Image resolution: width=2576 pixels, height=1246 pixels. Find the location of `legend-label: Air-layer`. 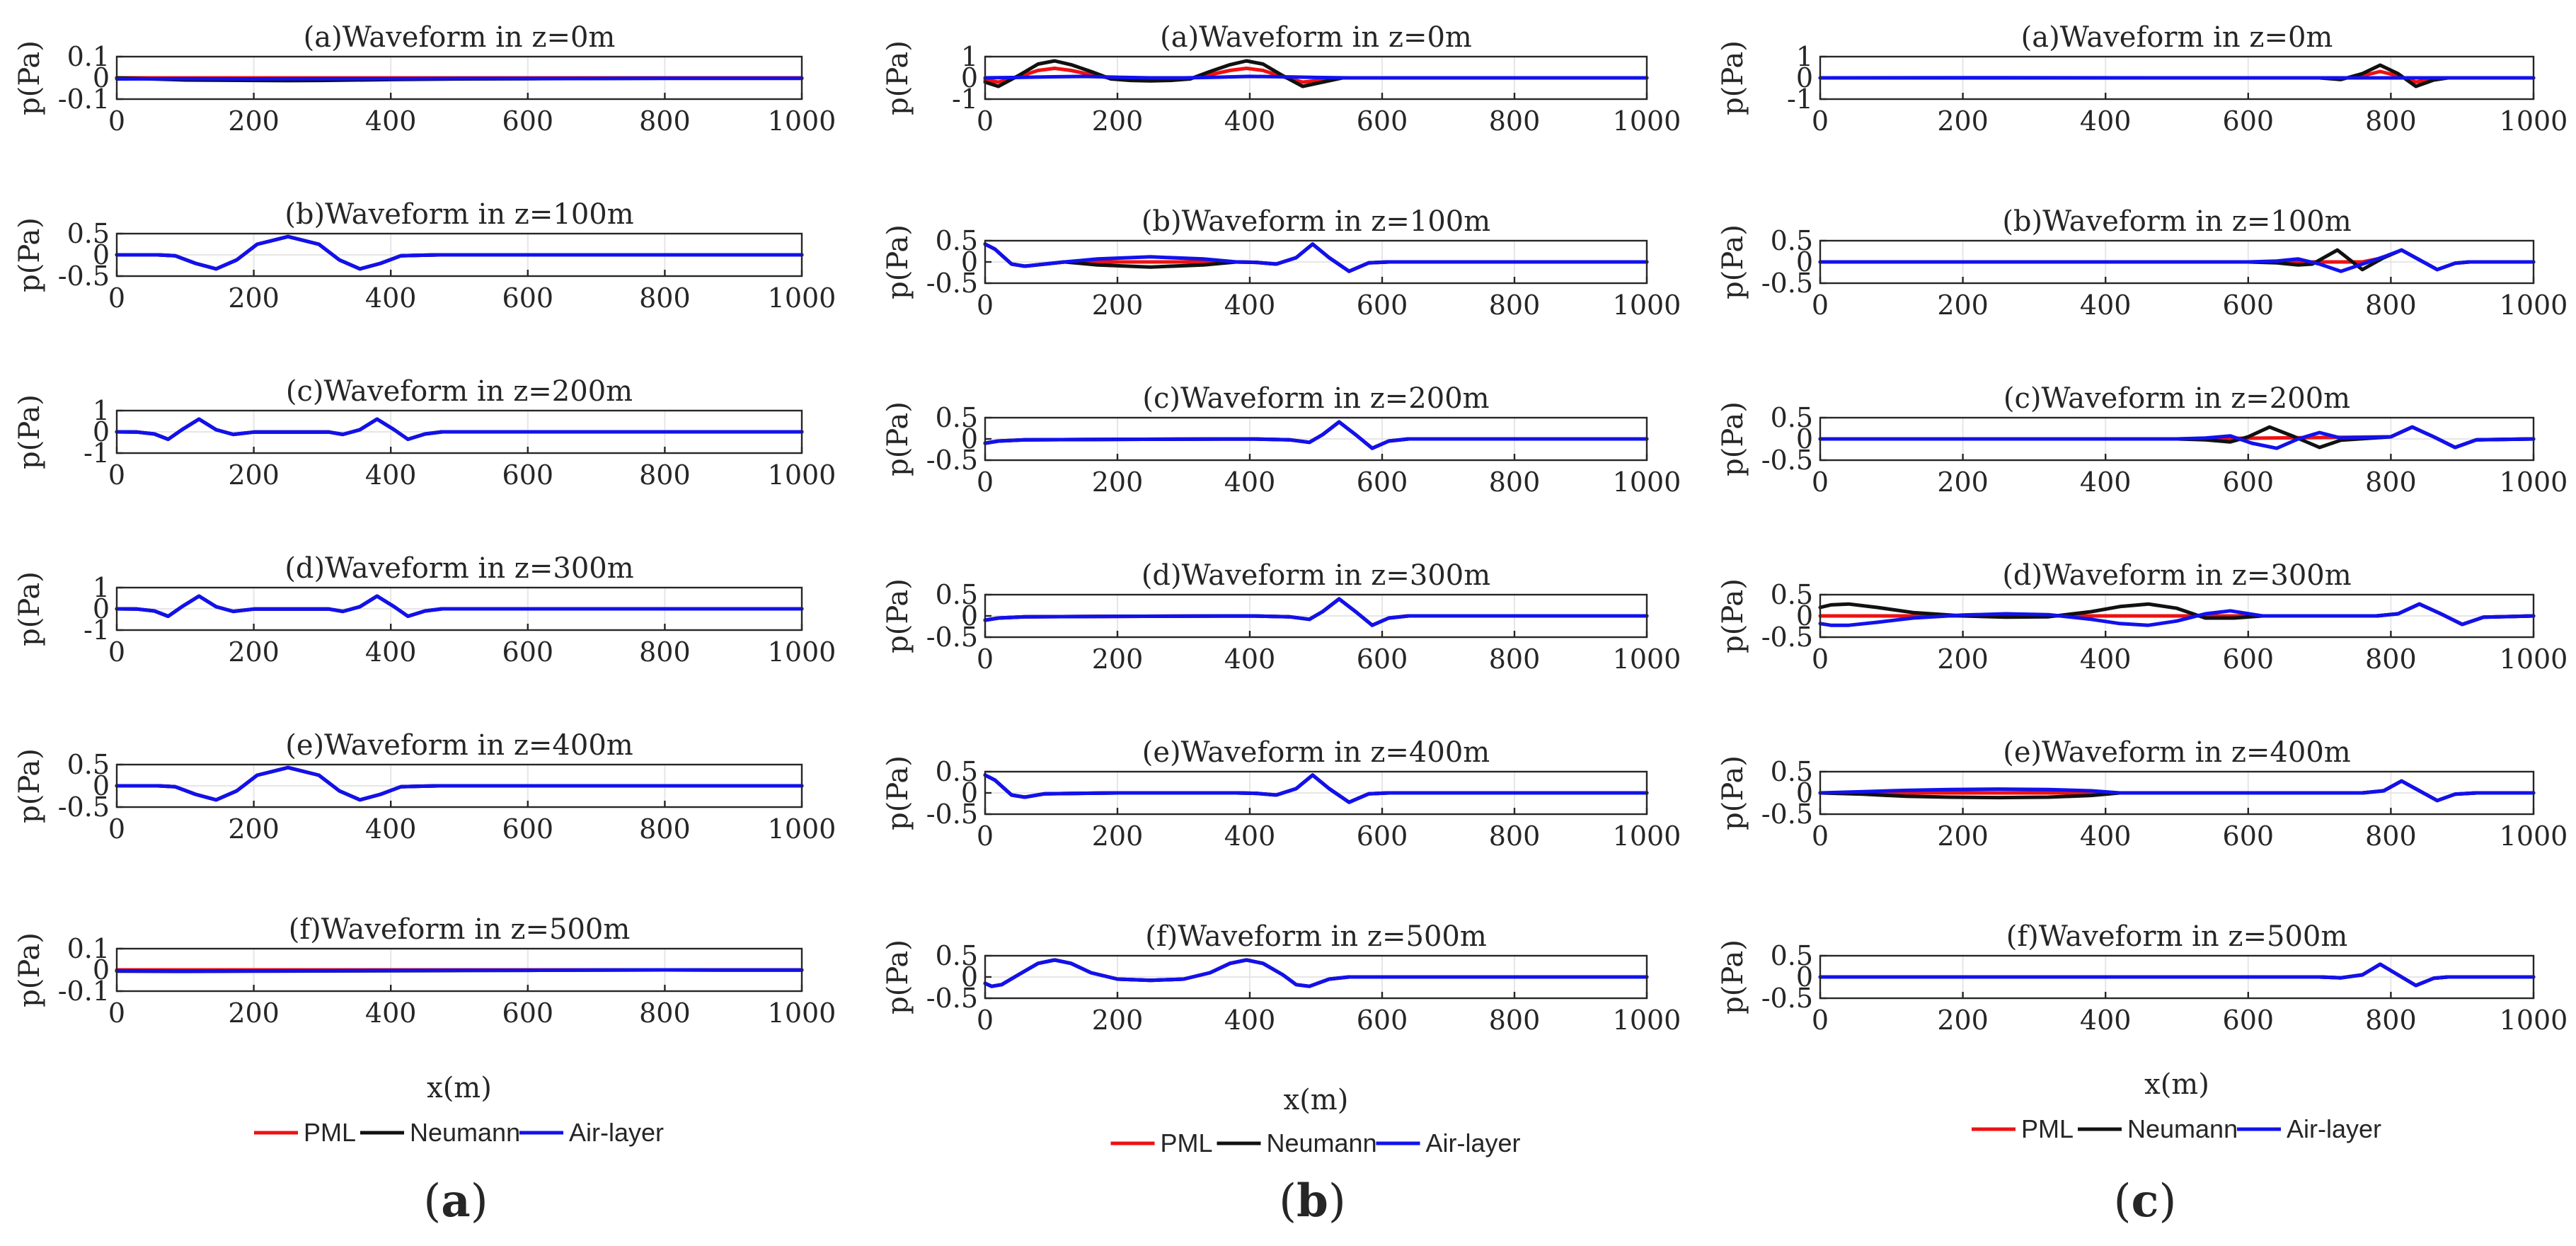

legend-label: Air-layer is located at coordinates (1474, 1143).